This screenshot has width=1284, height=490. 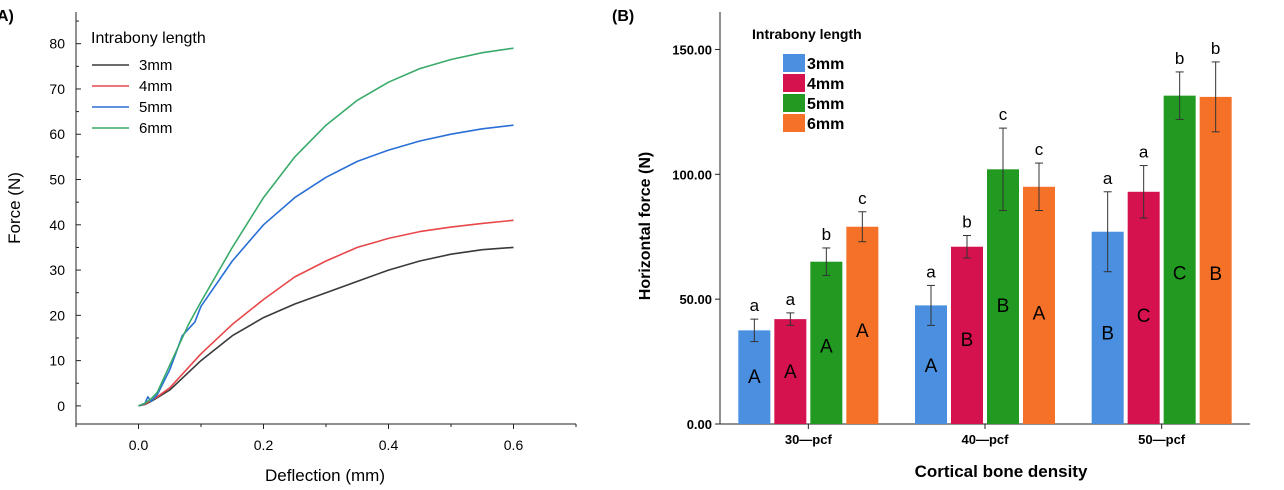 What do you see at coordinates (57, 180) in the screenshot?
I see `y-tick-label: 50` at bounding box center [57, 180].